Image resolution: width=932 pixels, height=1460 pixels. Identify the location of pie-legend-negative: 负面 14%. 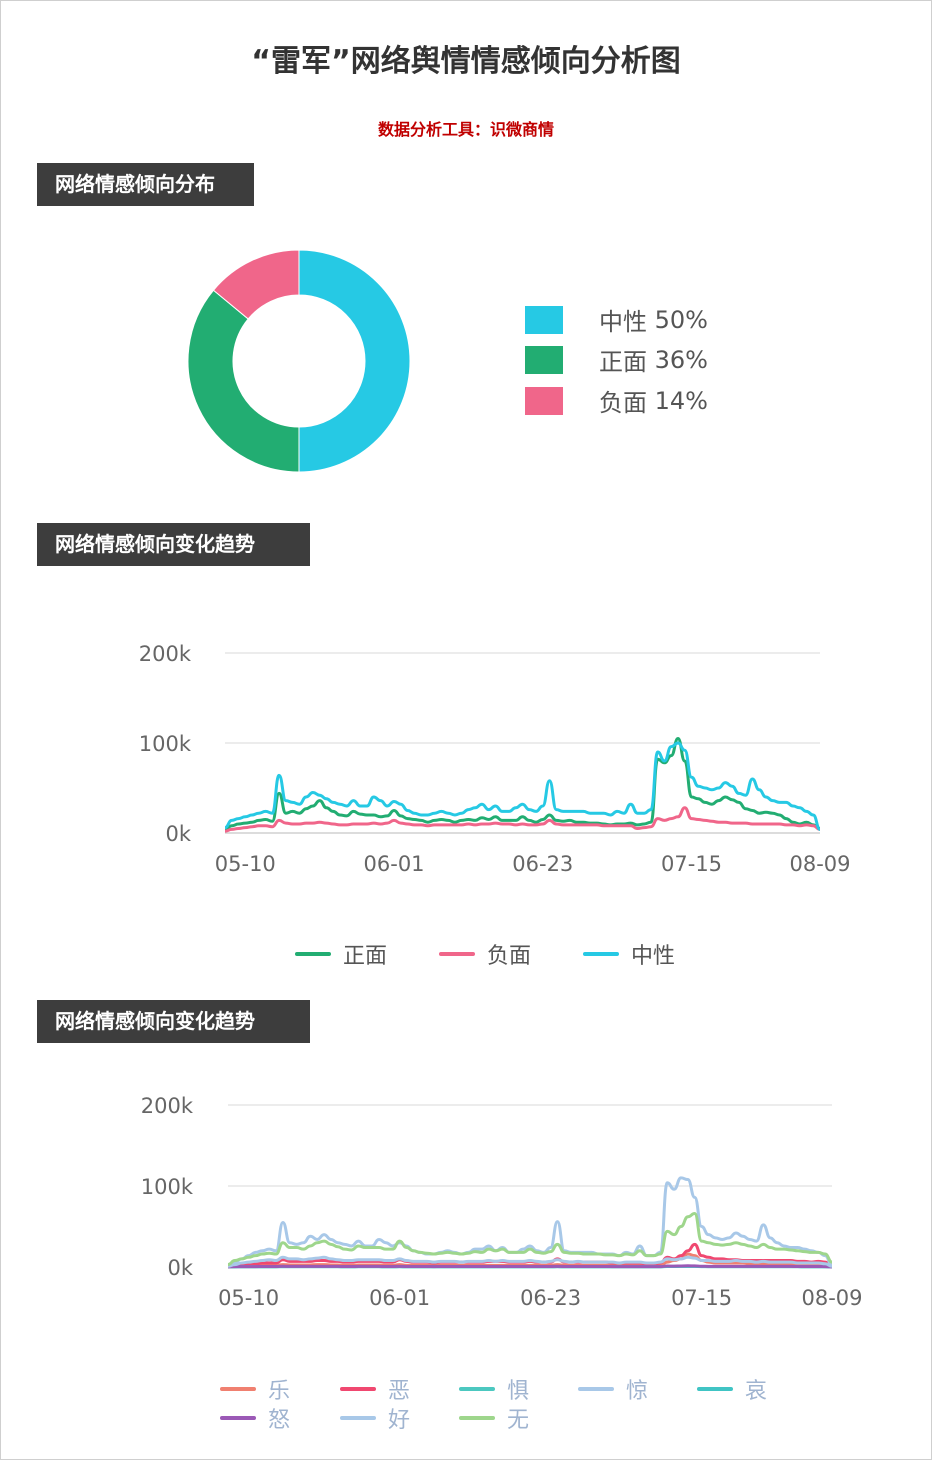
(616, 400).